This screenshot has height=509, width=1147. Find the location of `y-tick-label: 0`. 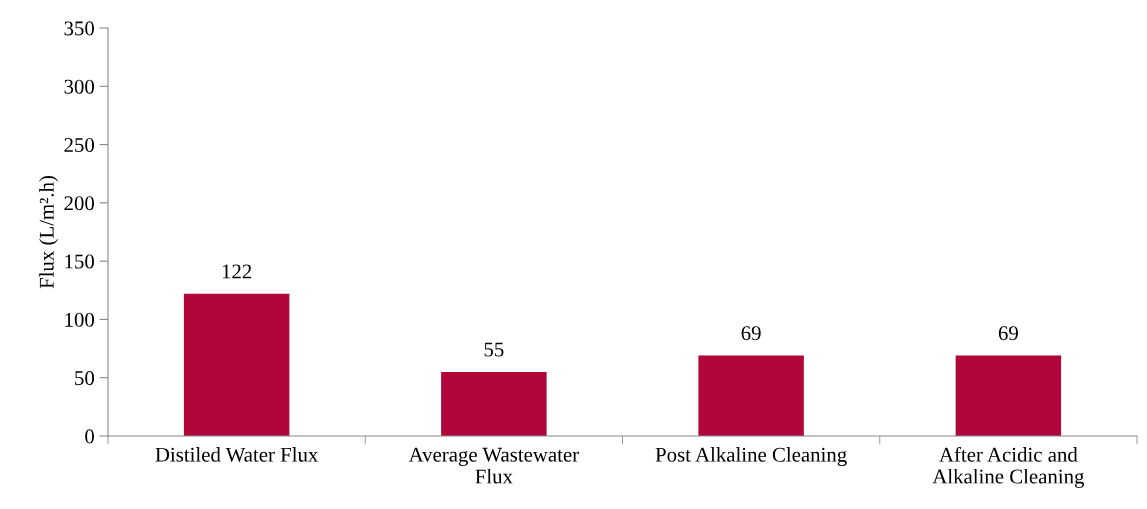

y-tick-label: 0 is located at coordinates (90, 436).